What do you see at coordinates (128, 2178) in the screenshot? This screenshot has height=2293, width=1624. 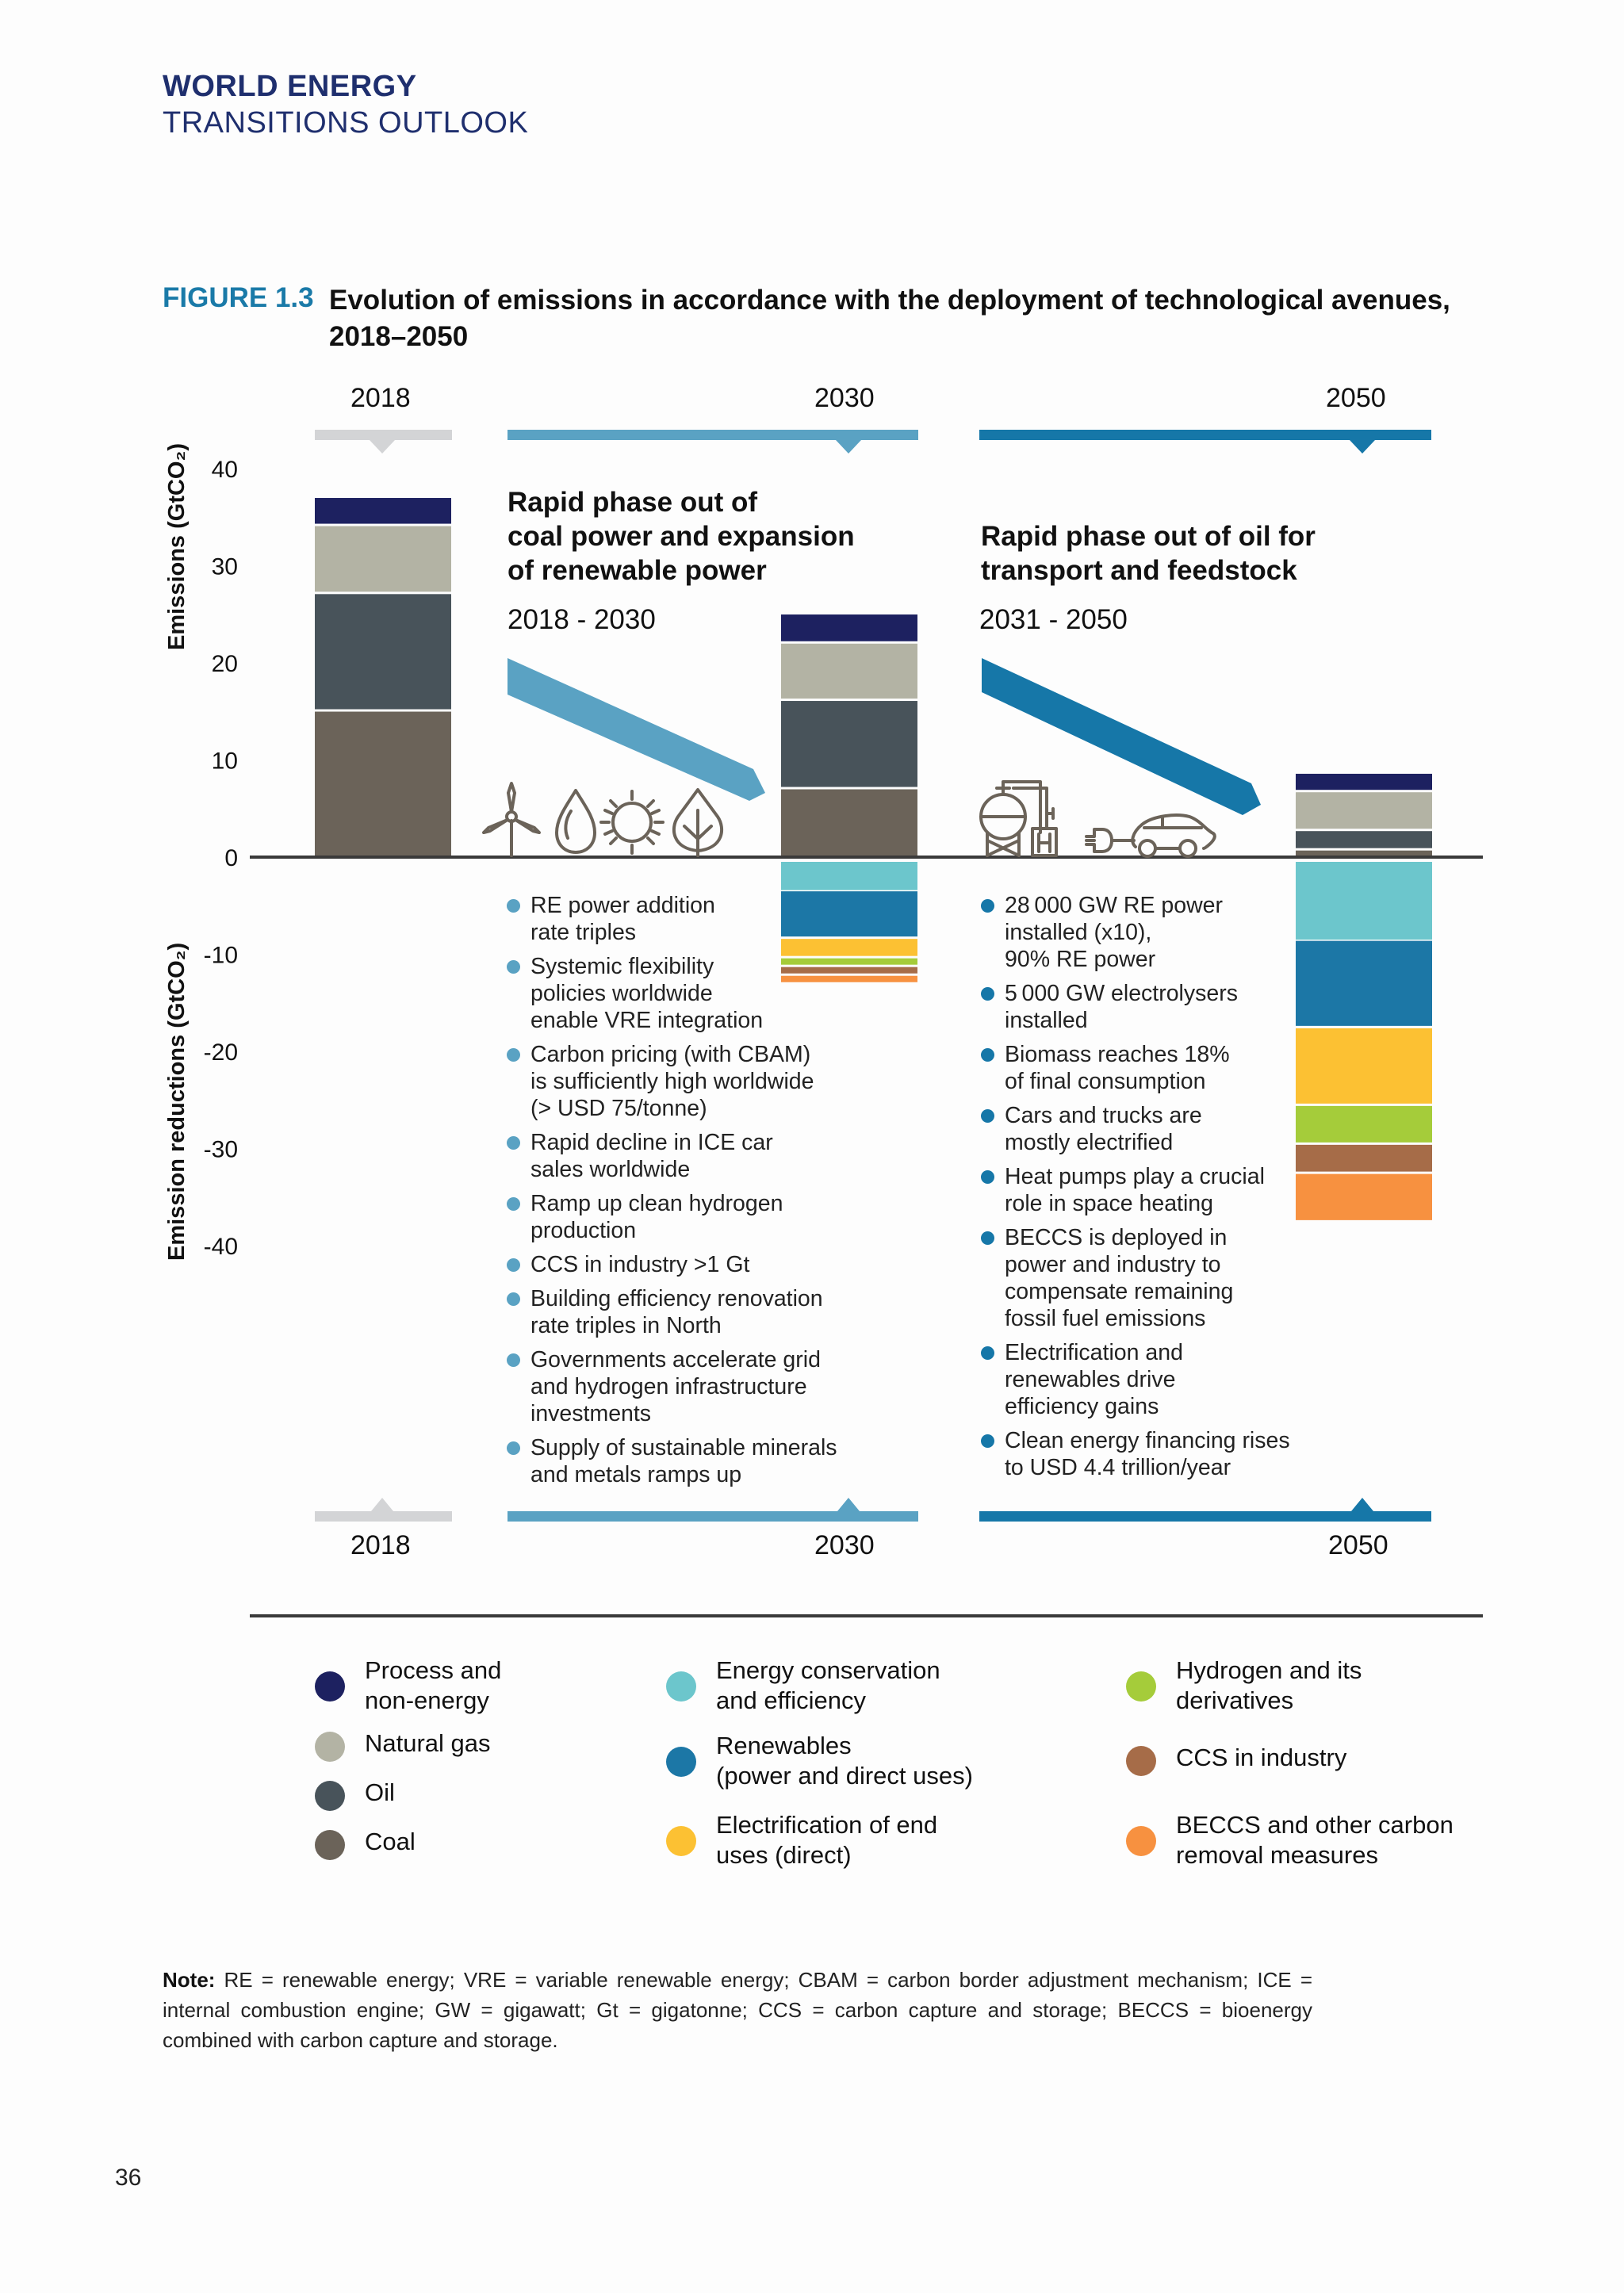 I see `page-number: 36` at bounding box center [128, 2178].